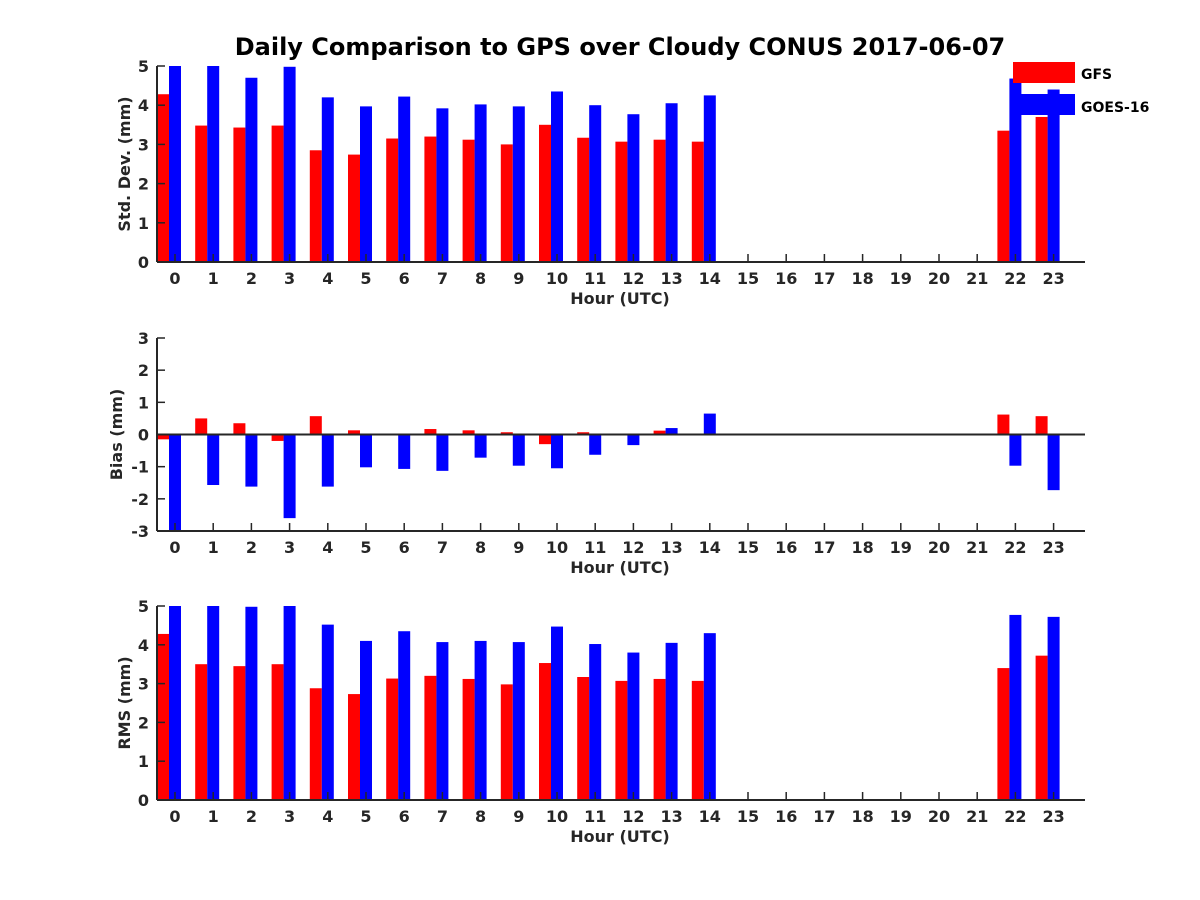  What do you see at coordinates (143, 761) in the screenshot?
I see `y-tick-label: 1` at bounding box center [143, 761].